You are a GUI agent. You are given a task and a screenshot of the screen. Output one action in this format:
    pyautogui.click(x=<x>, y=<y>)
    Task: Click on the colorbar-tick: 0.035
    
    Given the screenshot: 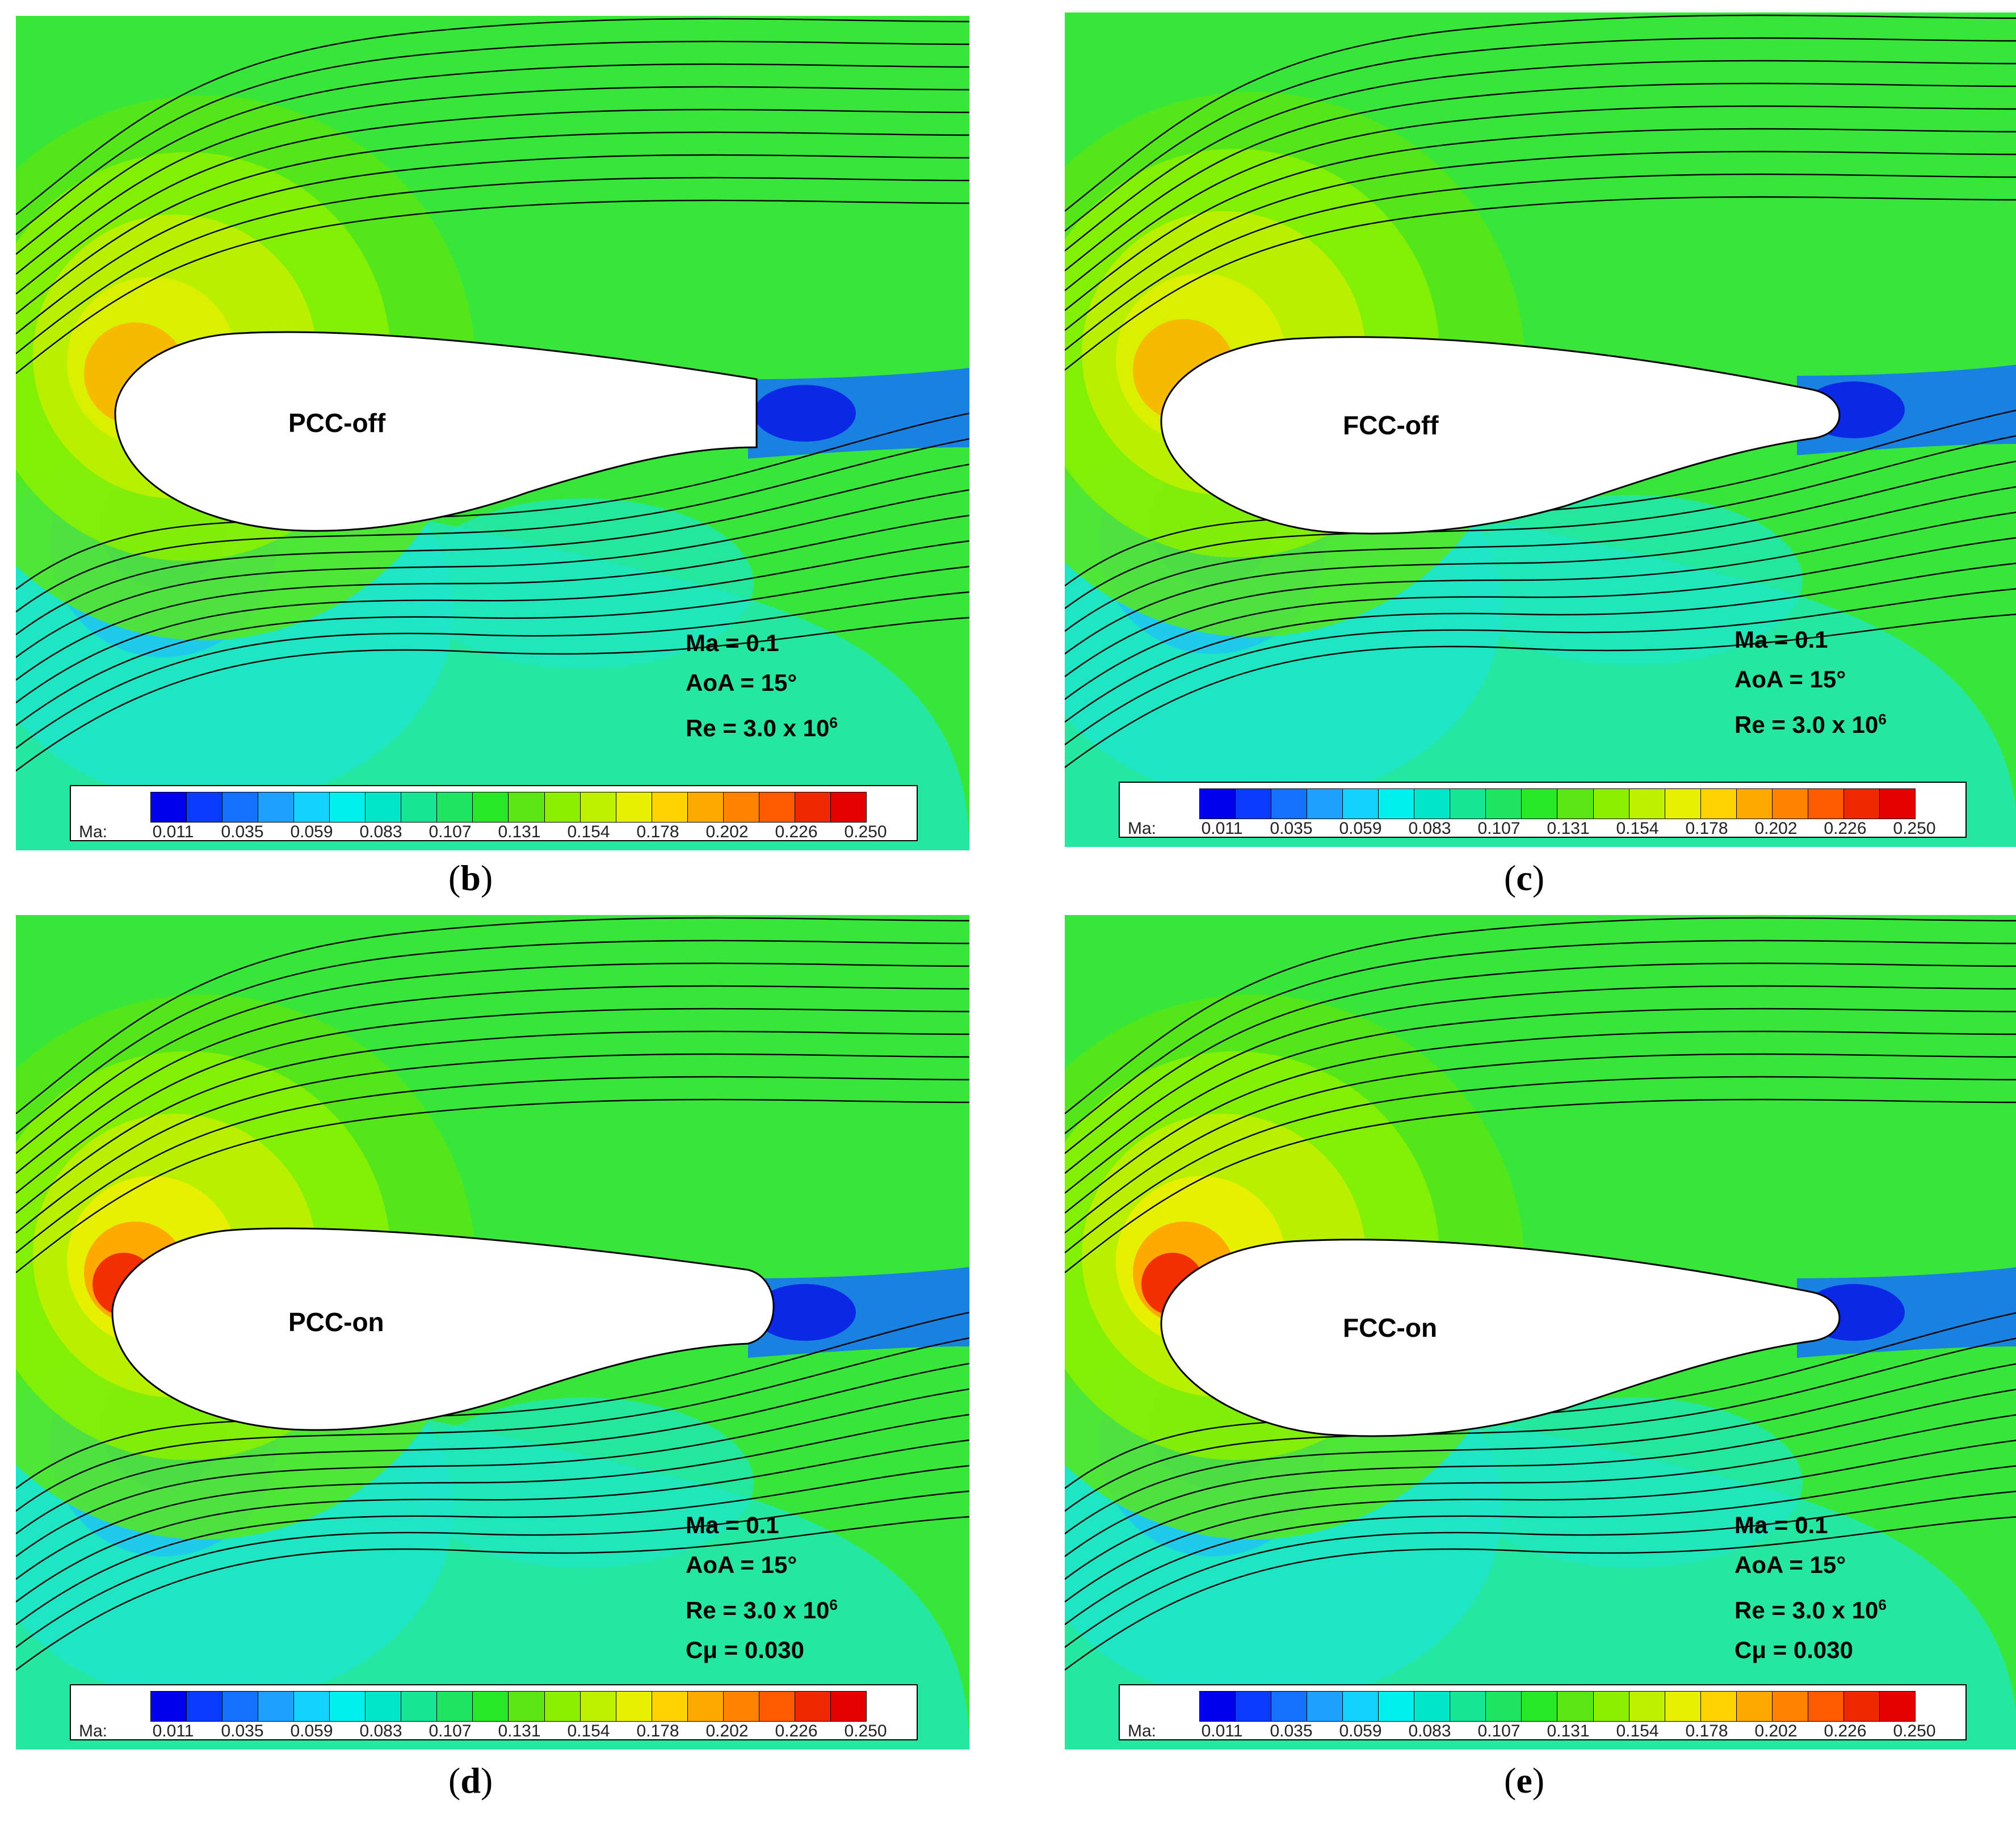 What is the action you would take?
    pyautogui.click(x=242, y=1731)
    